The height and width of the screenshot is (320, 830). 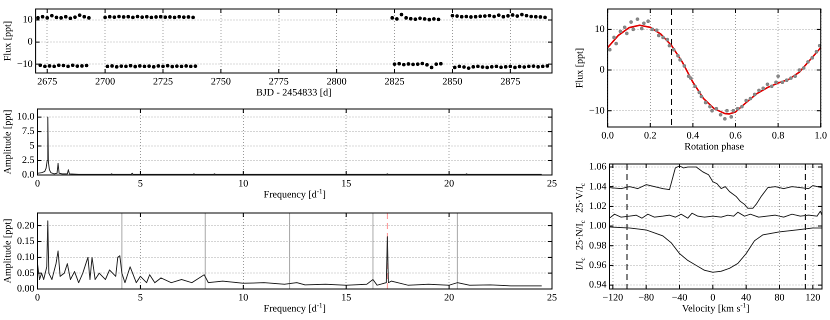 I want to click on x-tick-label: 0.6, so click(x=735, y=136).